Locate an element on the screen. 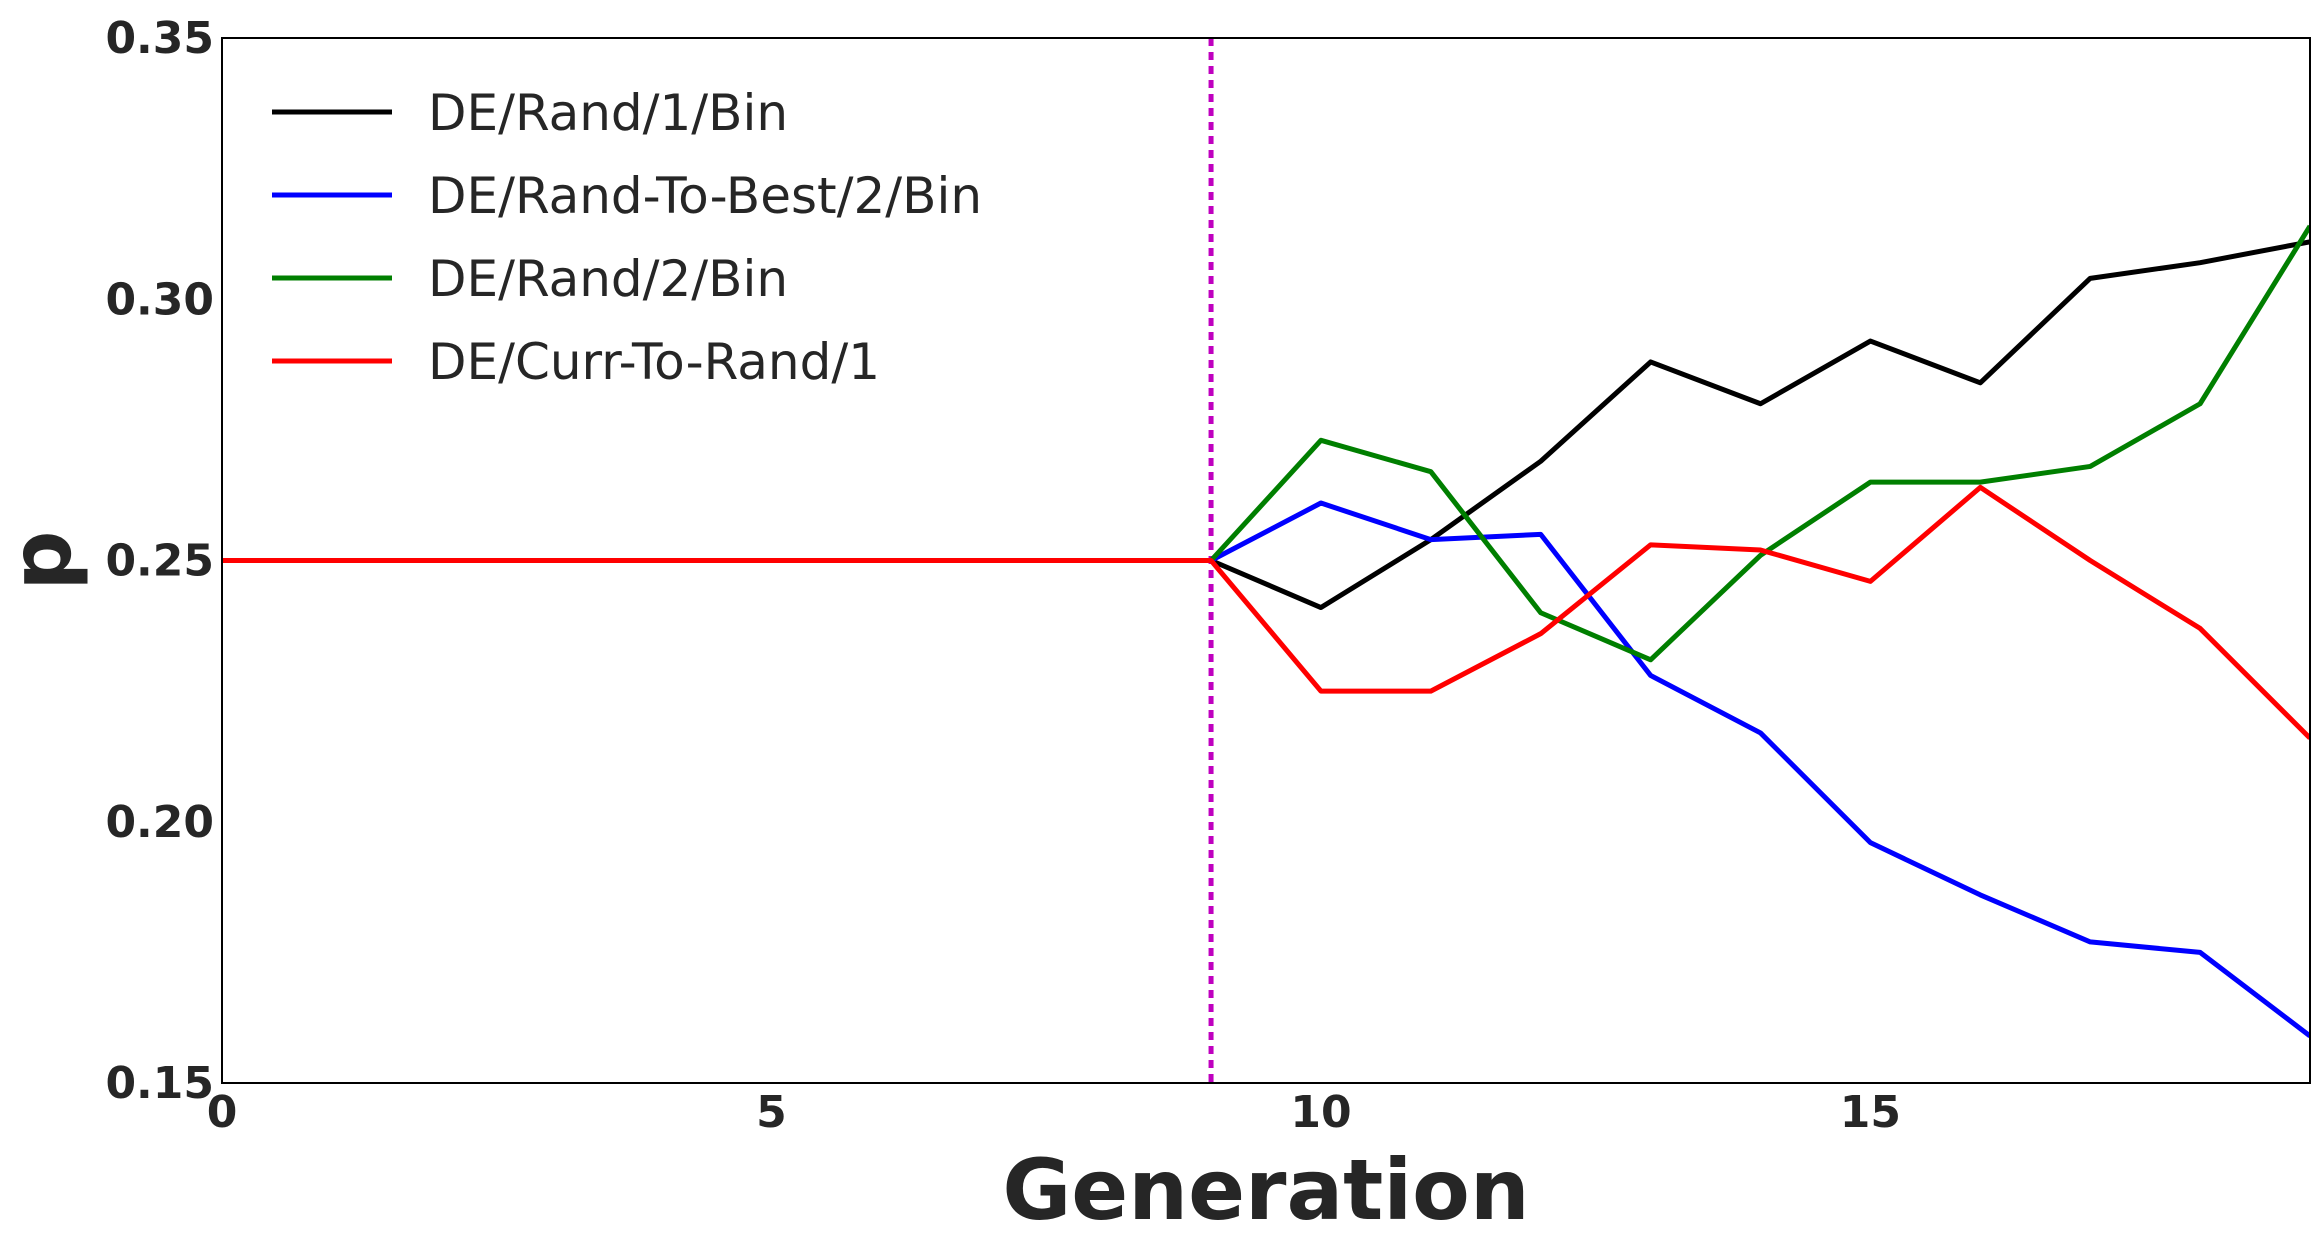 The height and width of the screenshot is (1242, 2318). y-tick-label: 0.20 is located at coordinates (159, 822).